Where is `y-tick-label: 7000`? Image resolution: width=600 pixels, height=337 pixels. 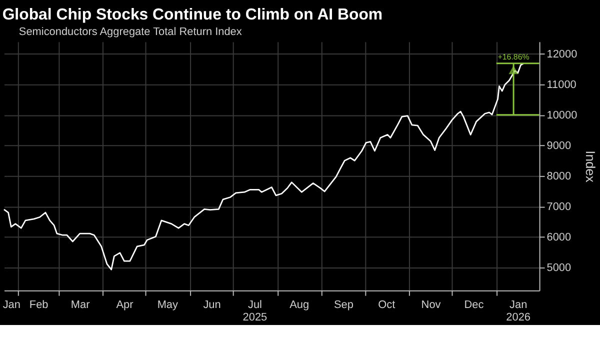 y-tick-label: 7000 is located at coordinates (559, 206).